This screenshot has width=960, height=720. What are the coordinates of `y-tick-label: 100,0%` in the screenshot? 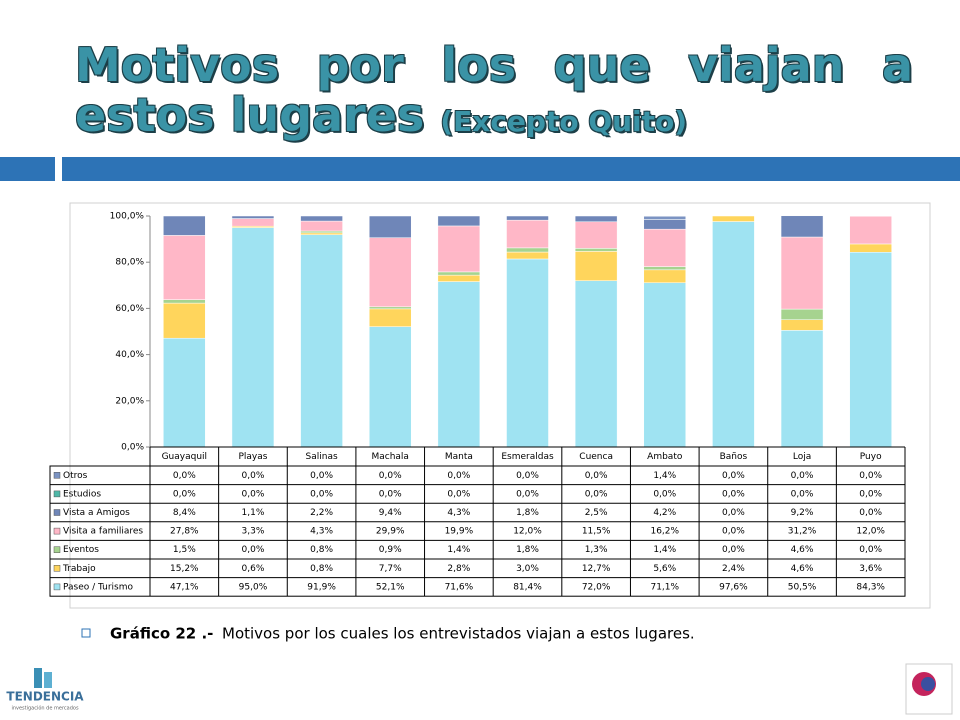 It's located at (127, 217).